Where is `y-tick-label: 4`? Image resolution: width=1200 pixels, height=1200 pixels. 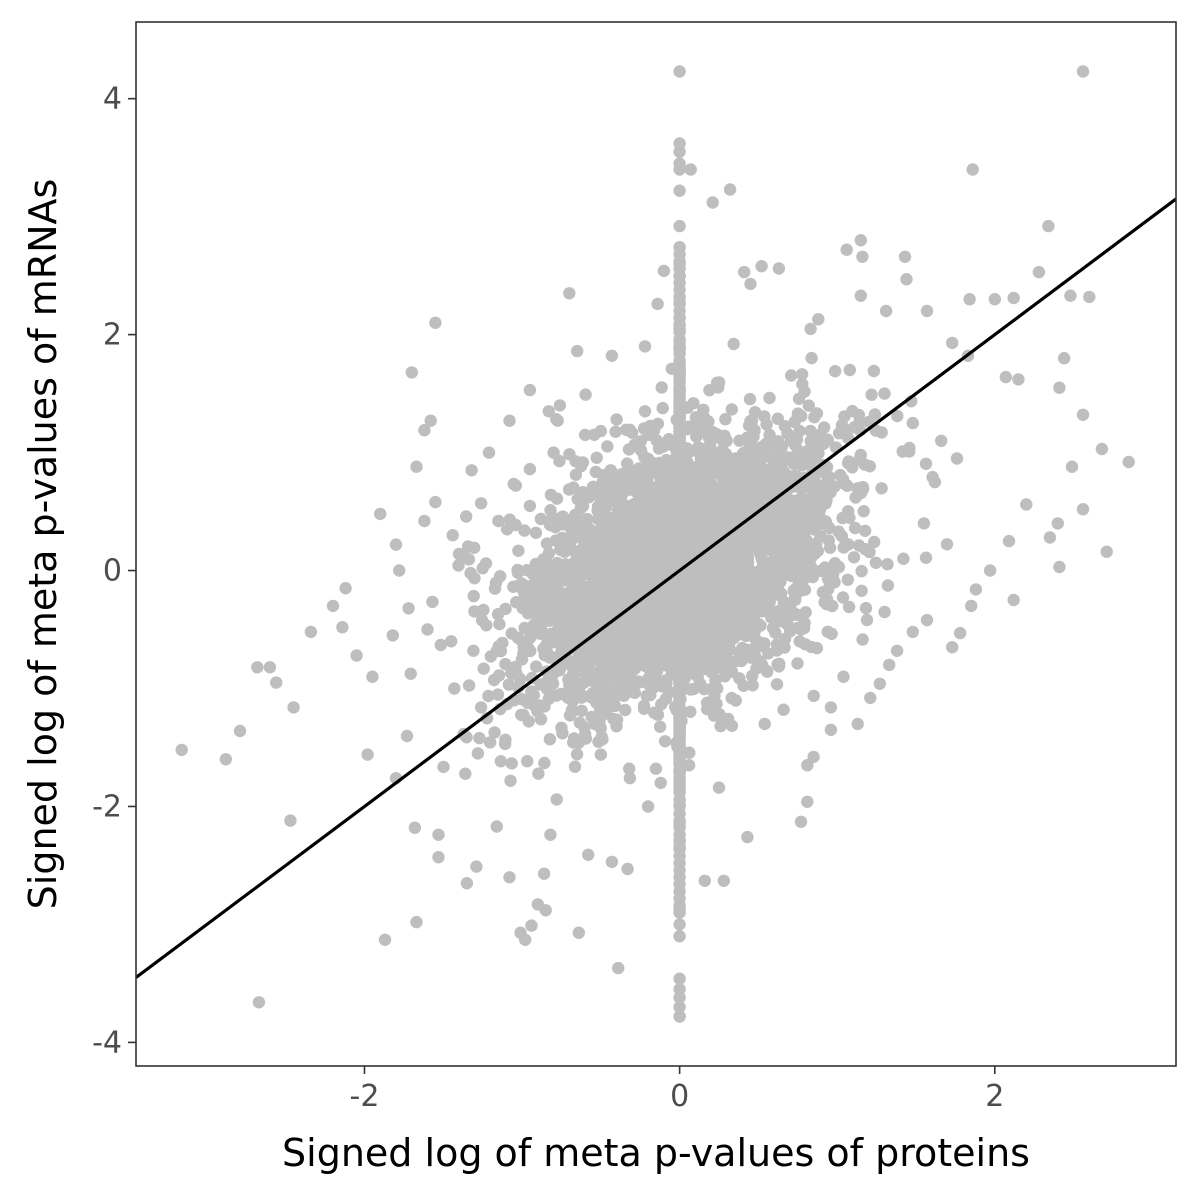
y-tick-label: 4 is located at coordinates (112, 99).